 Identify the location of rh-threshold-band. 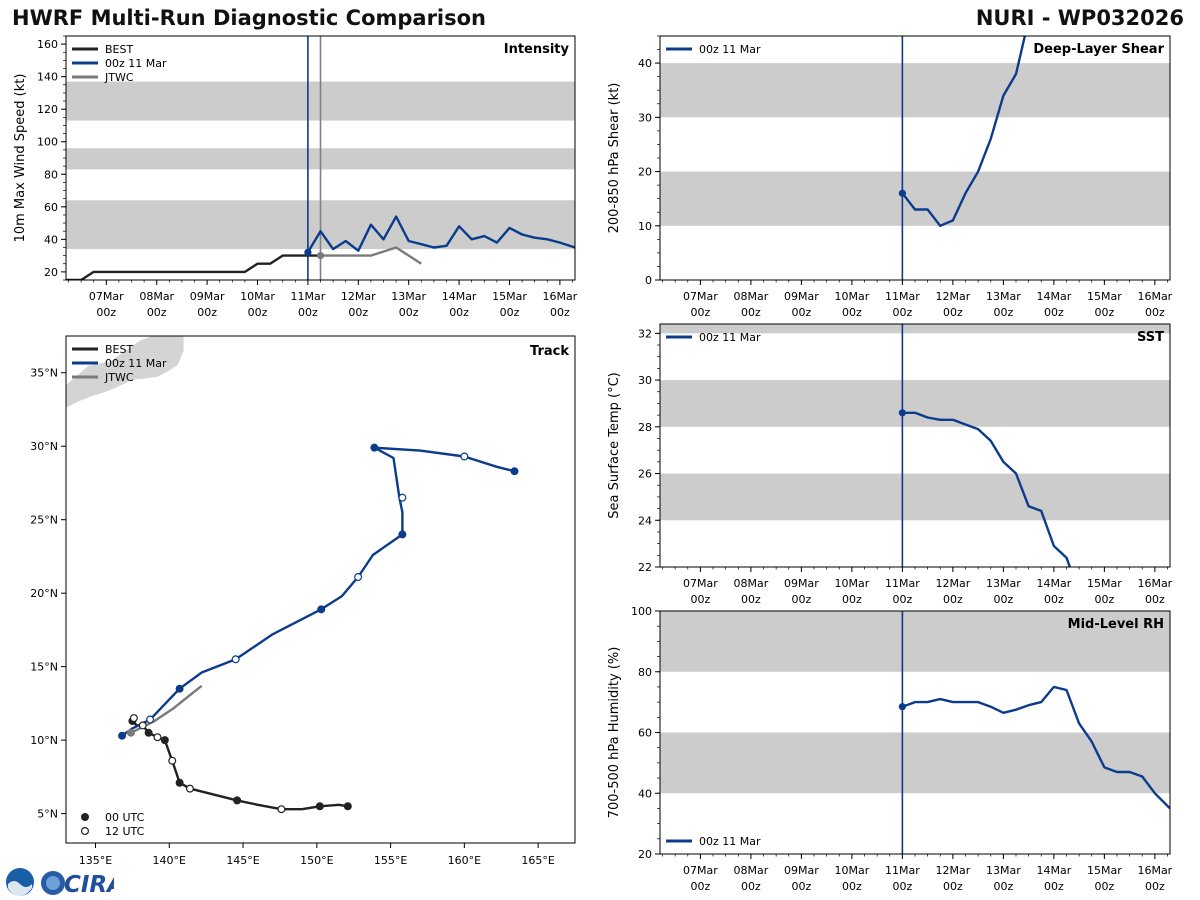
(915, 763).